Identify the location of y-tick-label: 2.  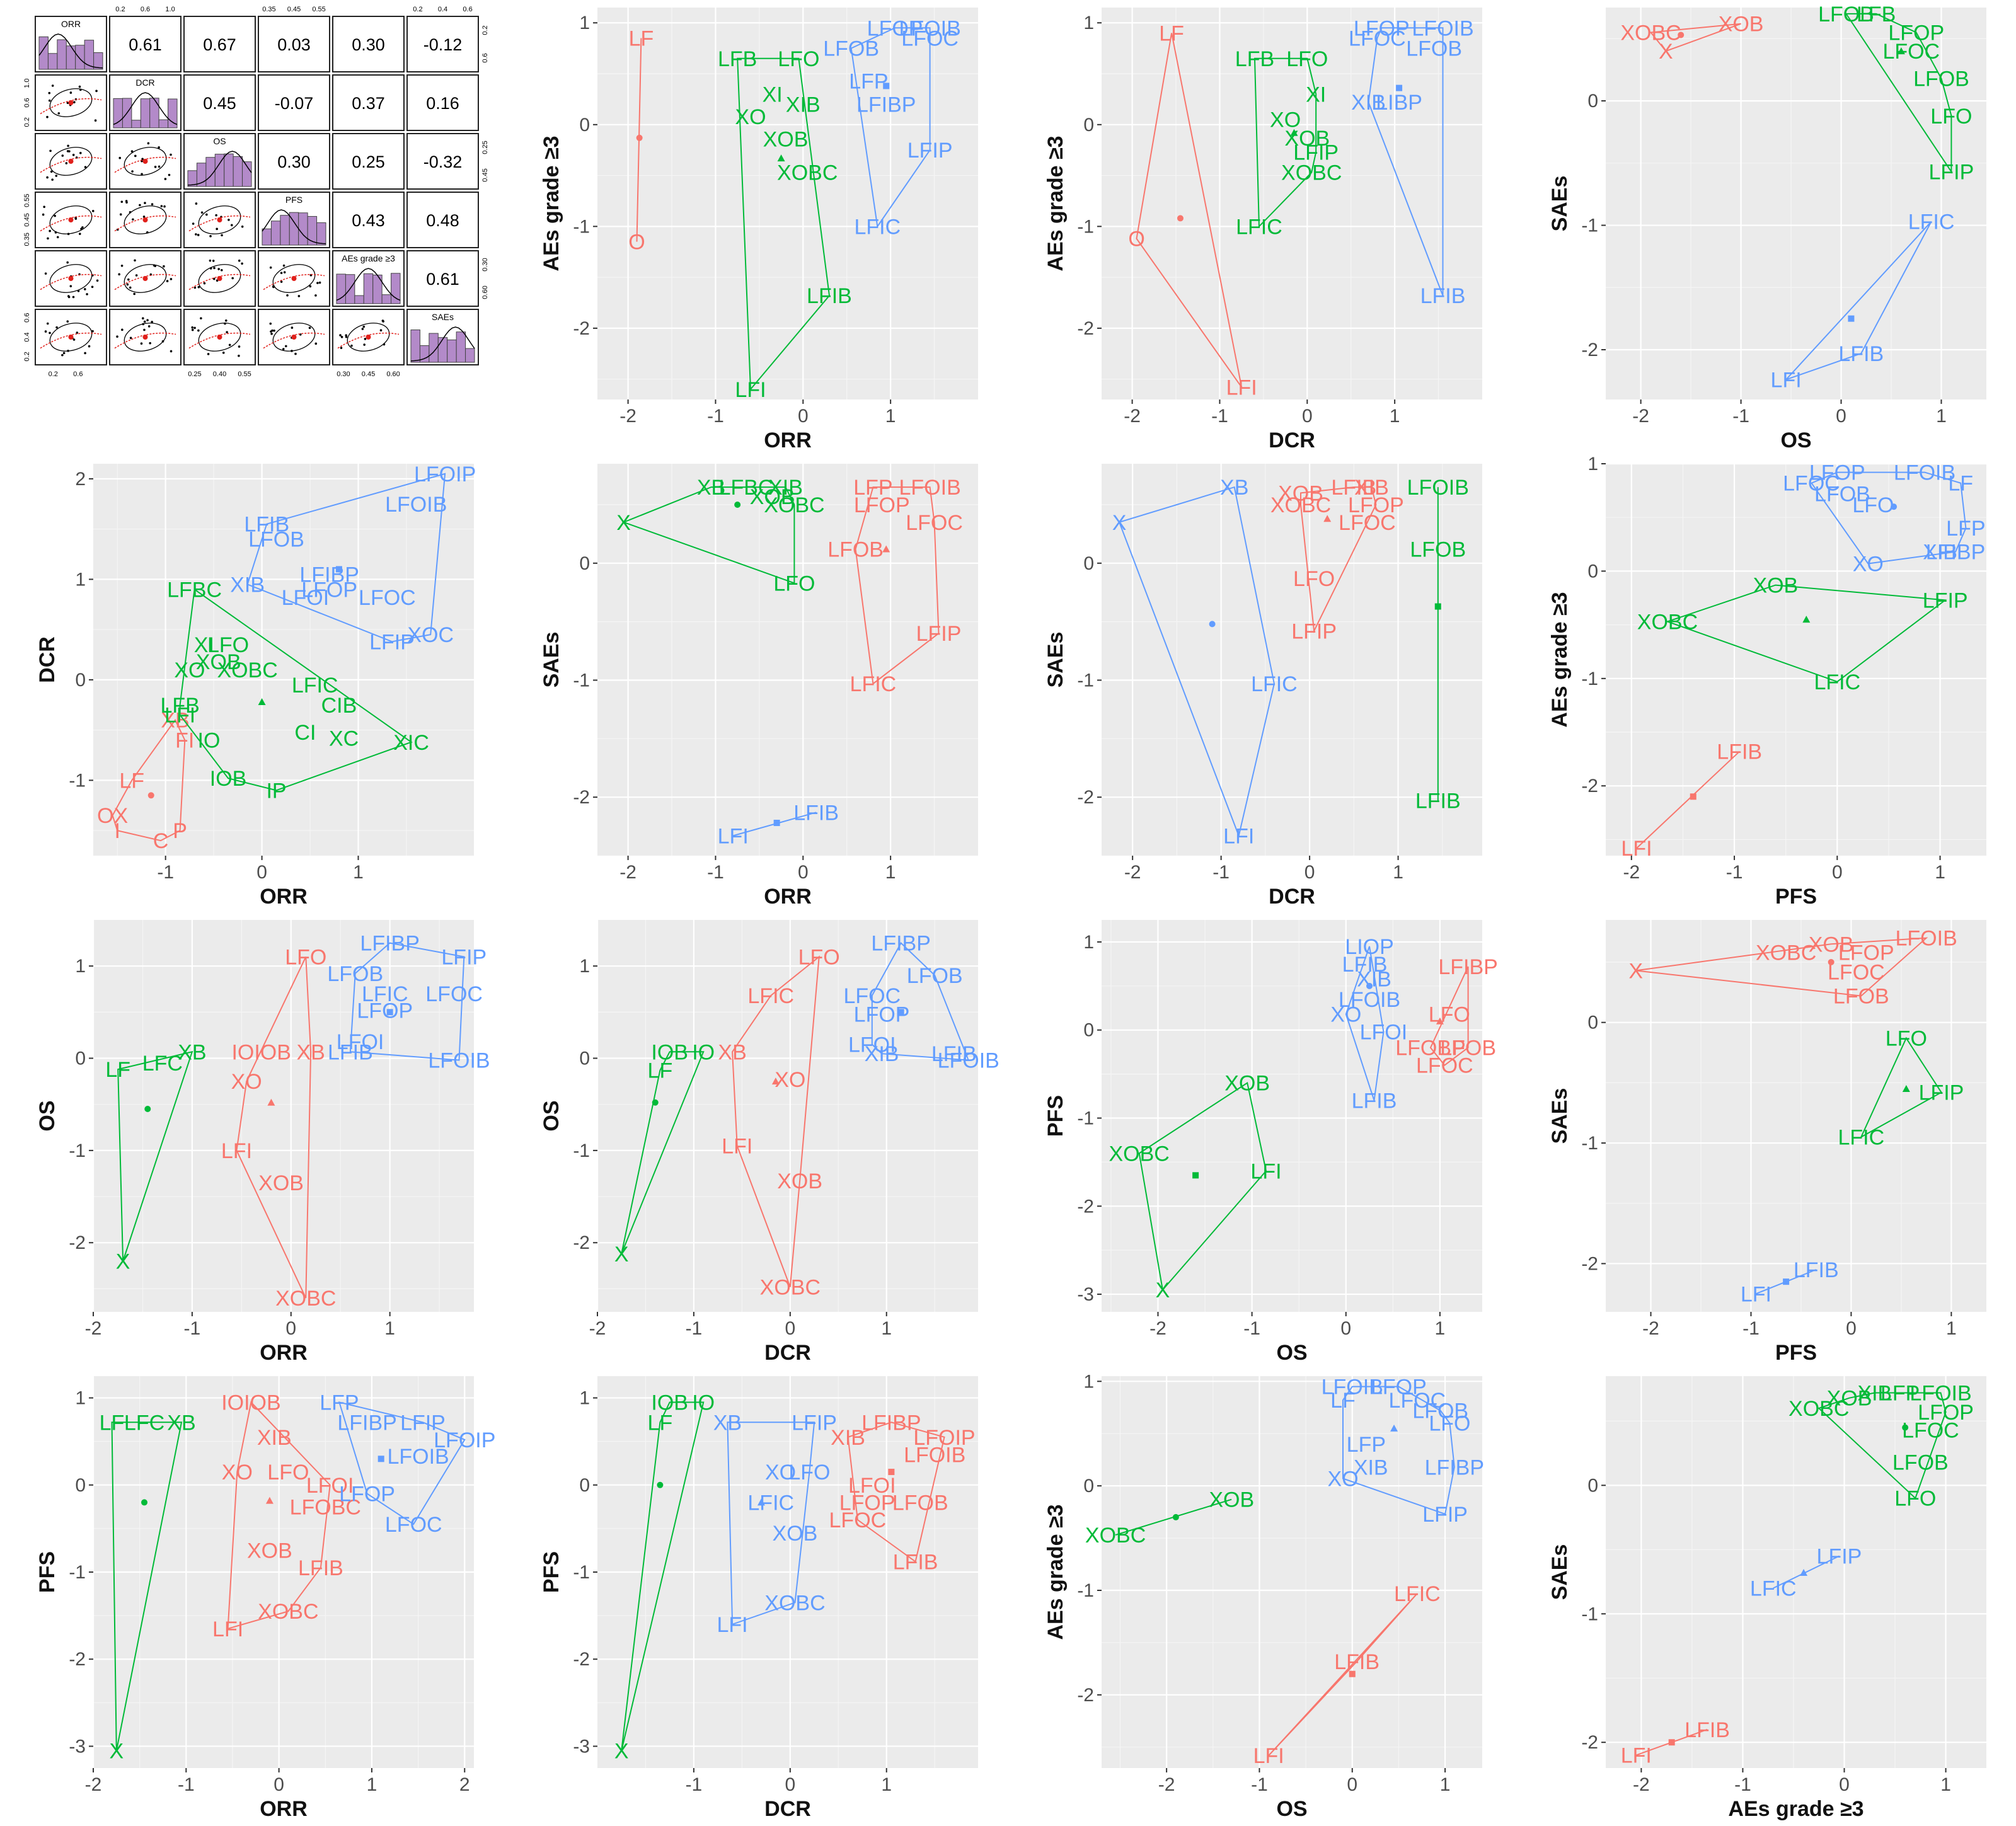
(81, 479).